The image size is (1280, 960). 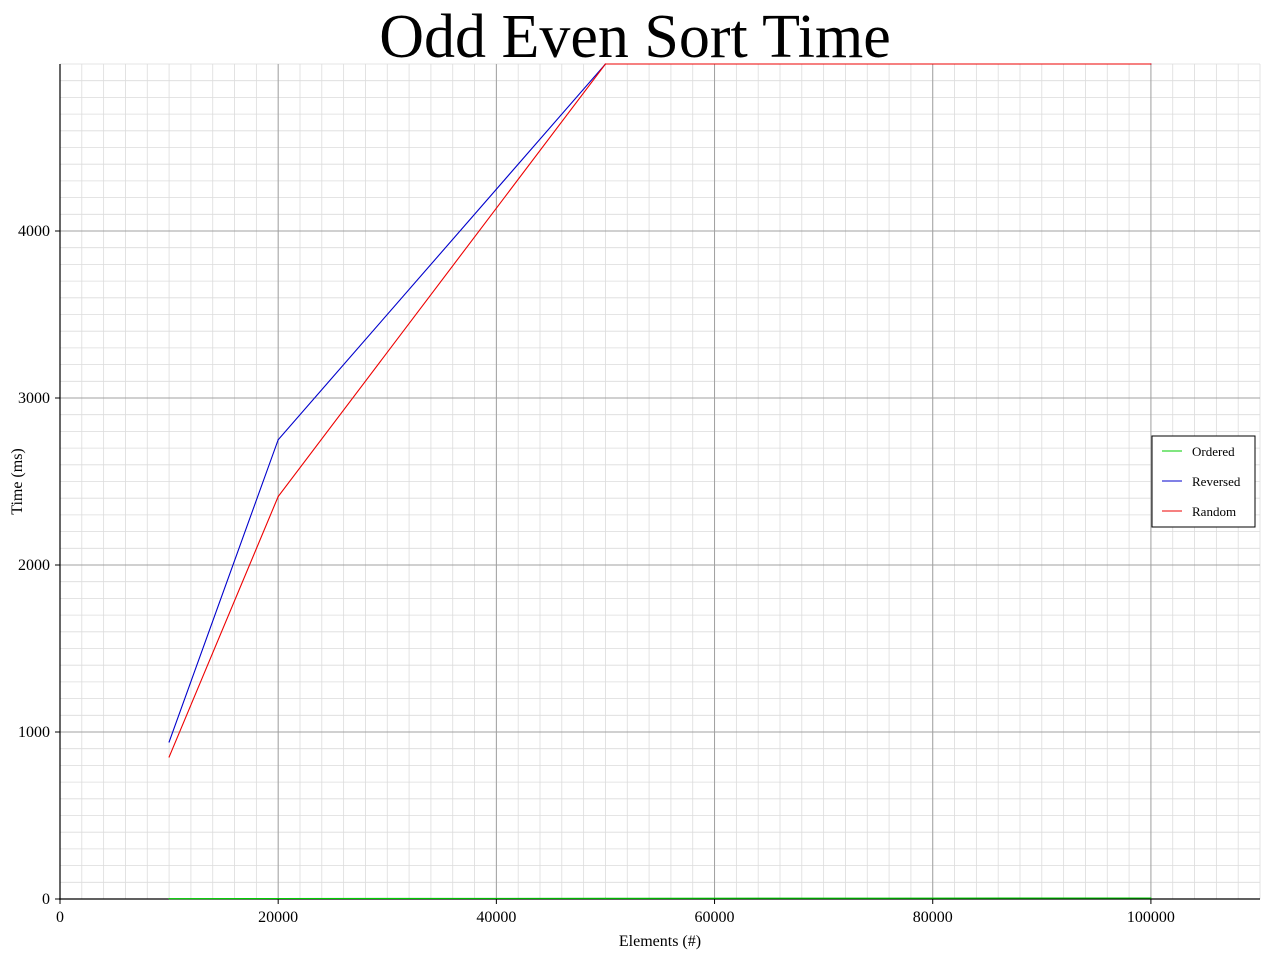 I want to click on x-tick-label: 20000, so click(x=278, y=917).